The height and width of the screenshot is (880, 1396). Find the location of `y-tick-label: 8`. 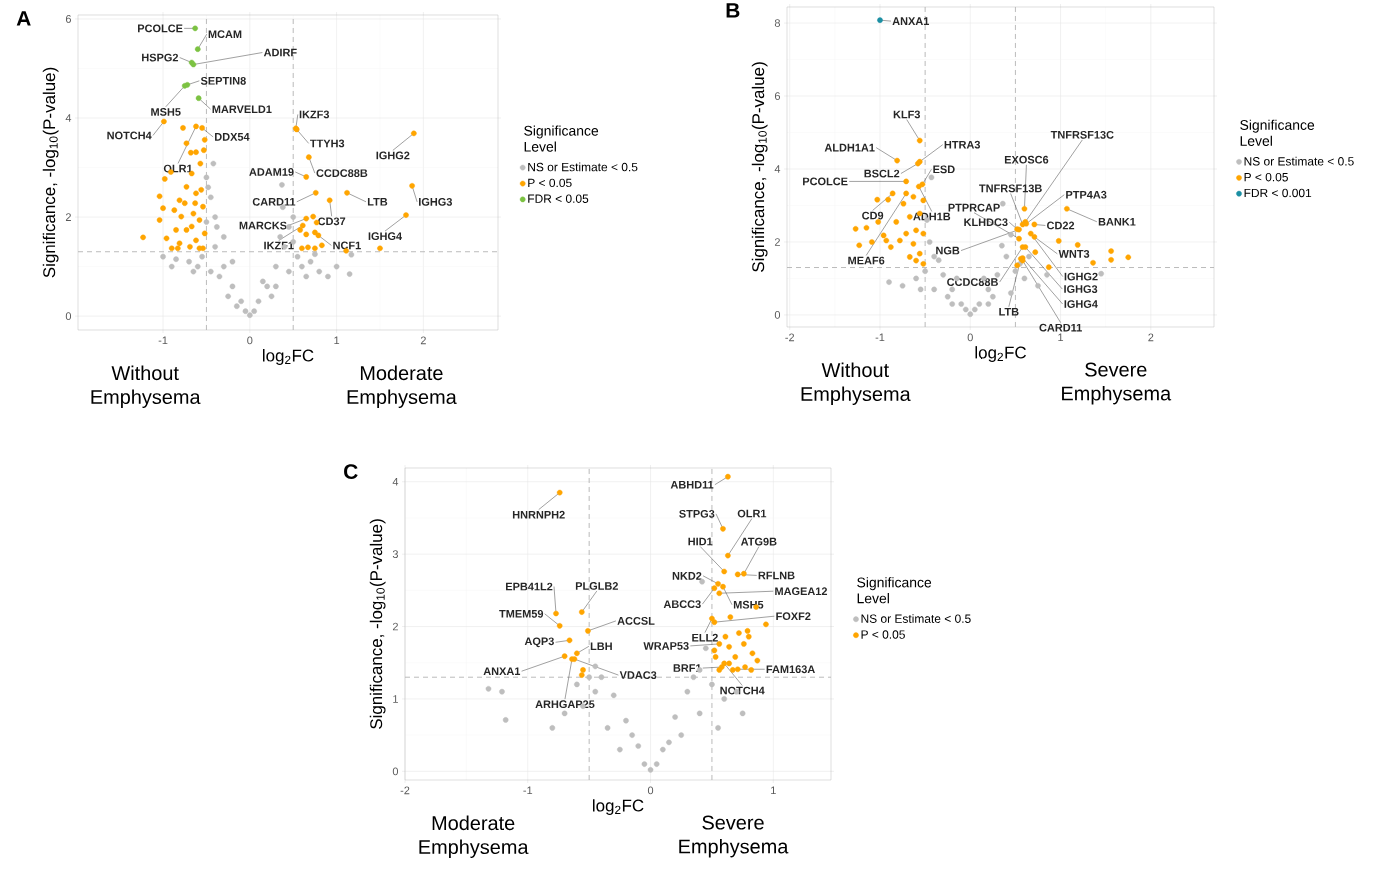

y-tick-label: 8 is located at coordinates (777, 23).